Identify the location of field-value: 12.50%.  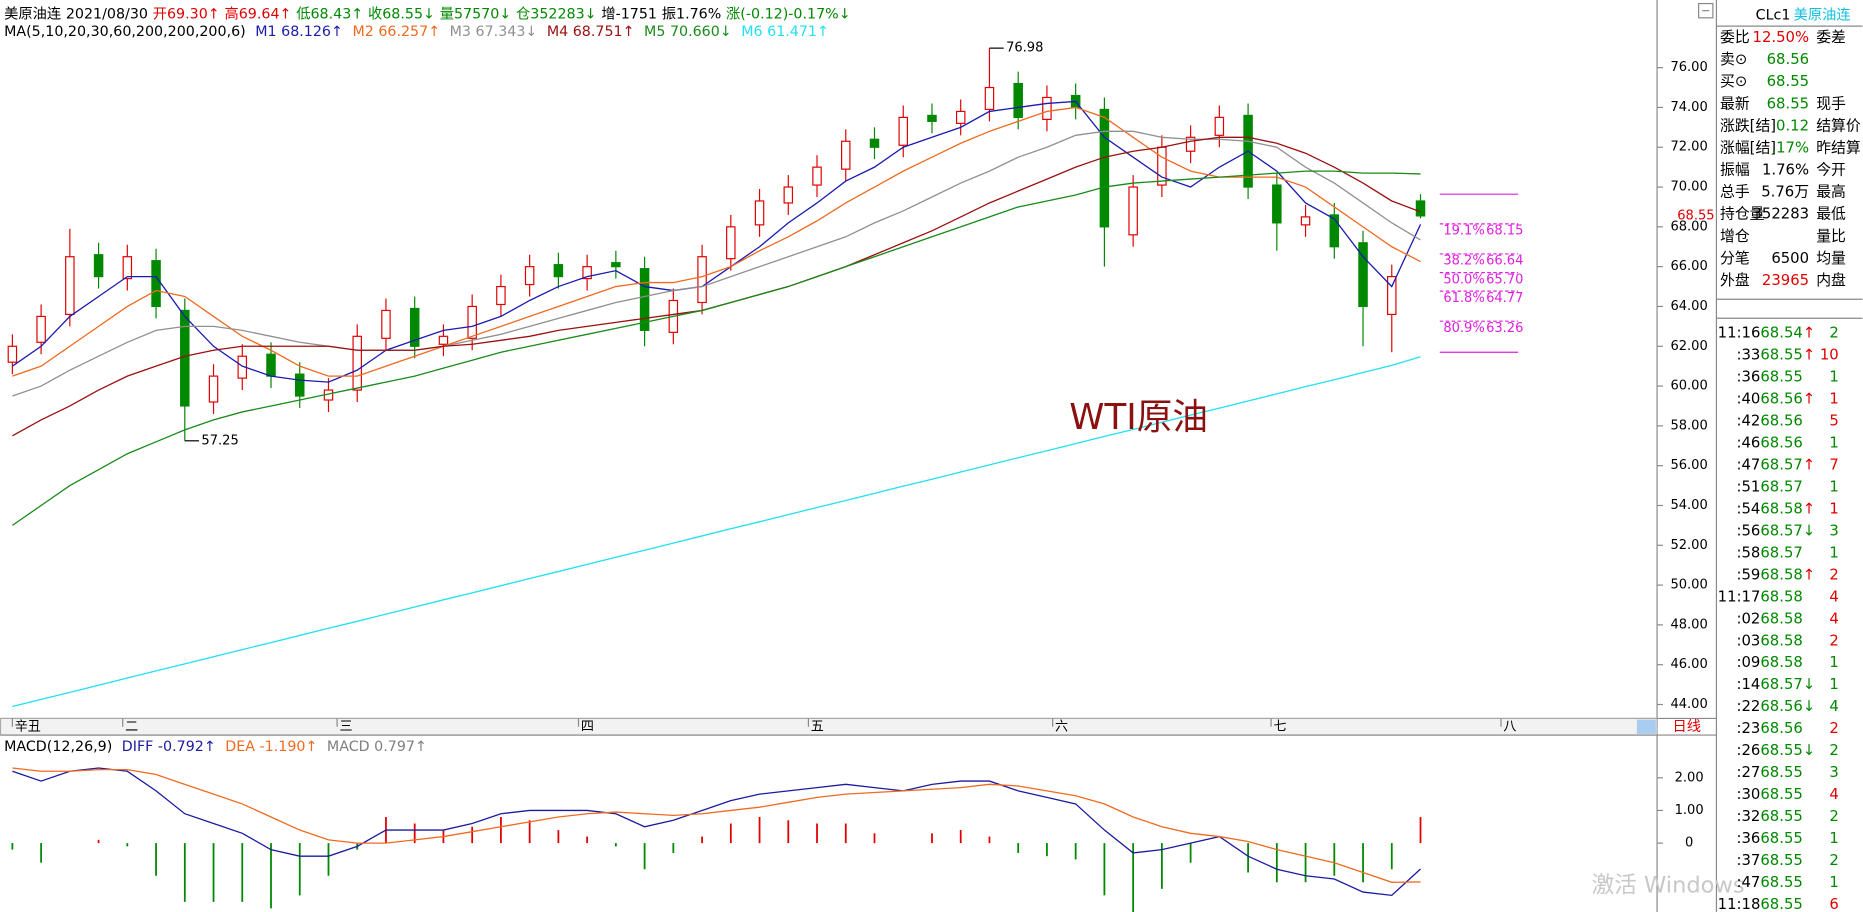
(1781, 37).